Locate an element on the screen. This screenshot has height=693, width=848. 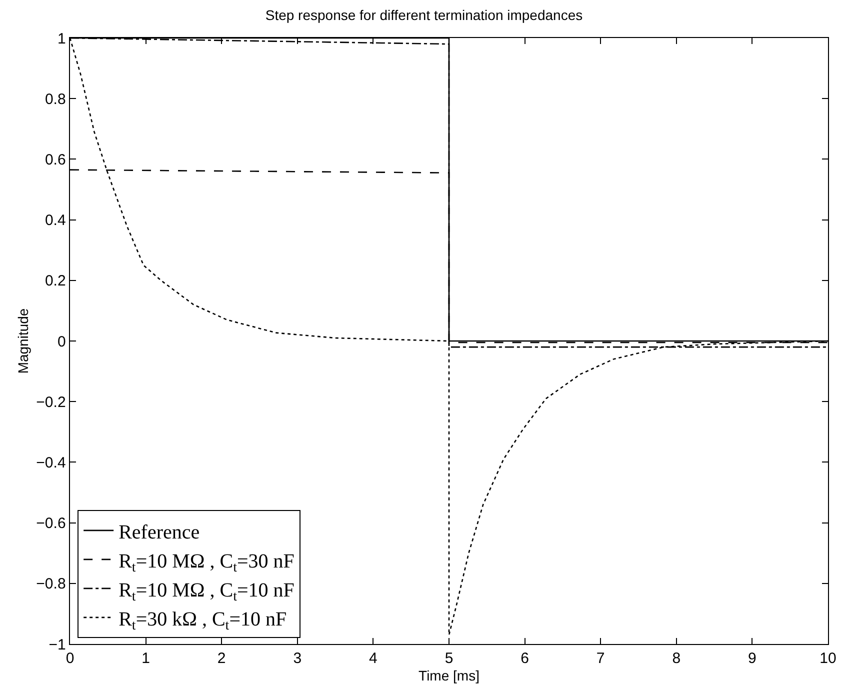
x-tick-label: 2 is located at coordinates (221, 659).